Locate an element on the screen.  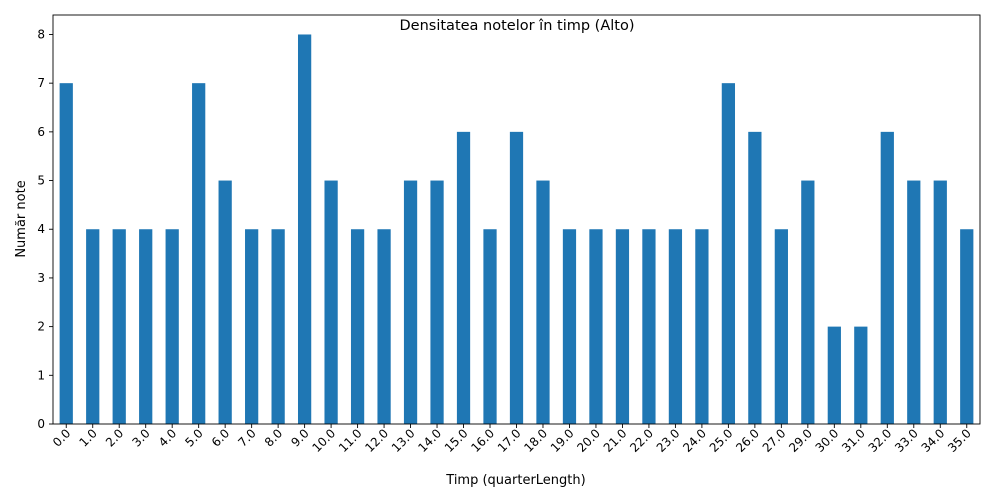
x-tick-label: 23.0 is located at coordinates (668, 440).